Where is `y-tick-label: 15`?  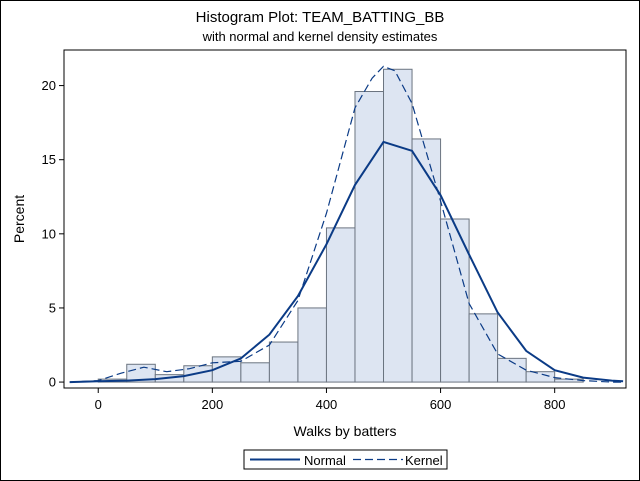
y-tick-label: 15 is located at coordinates (49, 159).